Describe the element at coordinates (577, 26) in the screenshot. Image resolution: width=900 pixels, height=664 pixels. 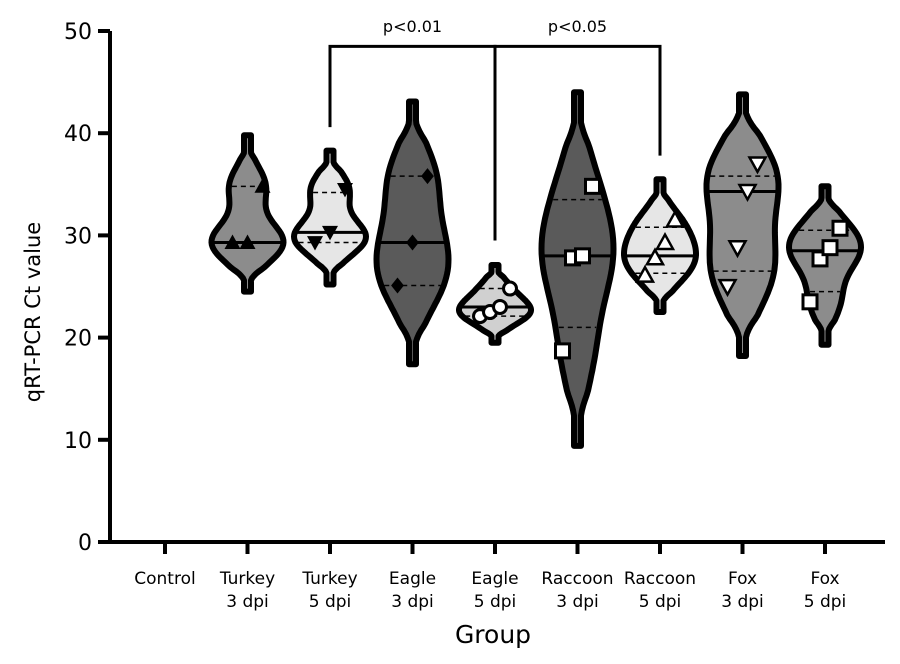
I see `significance-label: p<0.05` at that location.